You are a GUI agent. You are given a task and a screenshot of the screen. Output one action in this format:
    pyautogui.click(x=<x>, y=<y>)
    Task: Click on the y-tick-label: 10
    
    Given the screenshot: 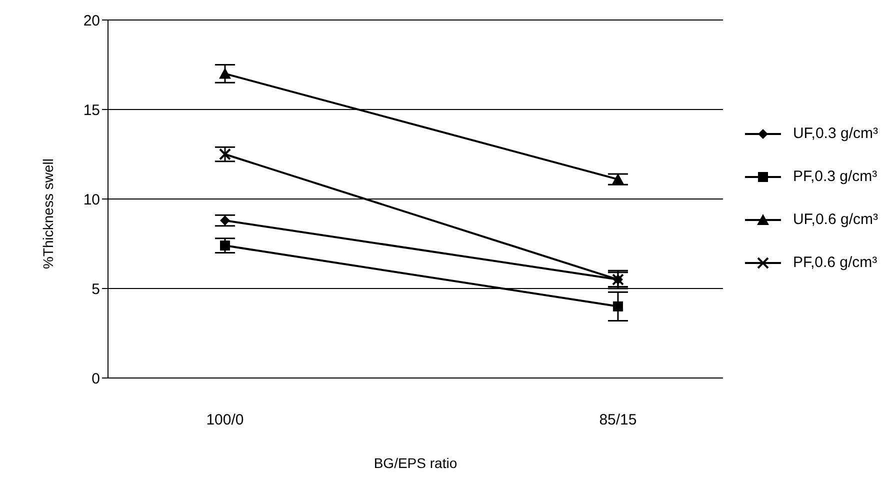 What is the action you would take?
    pyautogui.click(x=91, y=199)
    